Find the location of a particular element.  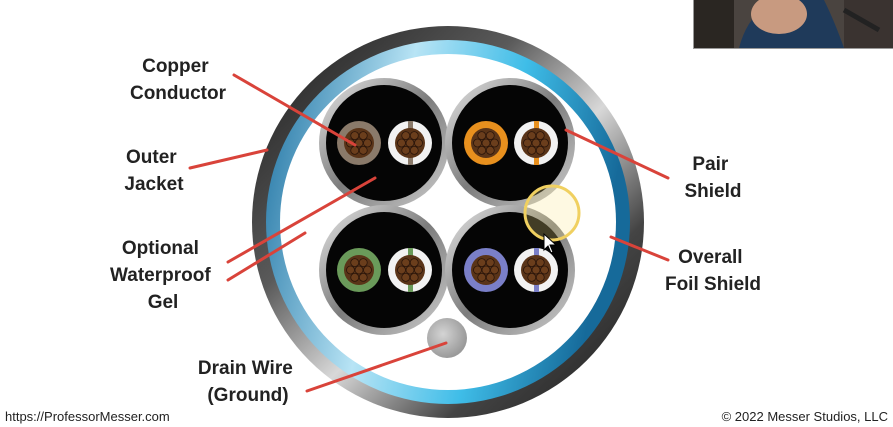

cursor-highlight-ring is located at coordinates (552, 213).